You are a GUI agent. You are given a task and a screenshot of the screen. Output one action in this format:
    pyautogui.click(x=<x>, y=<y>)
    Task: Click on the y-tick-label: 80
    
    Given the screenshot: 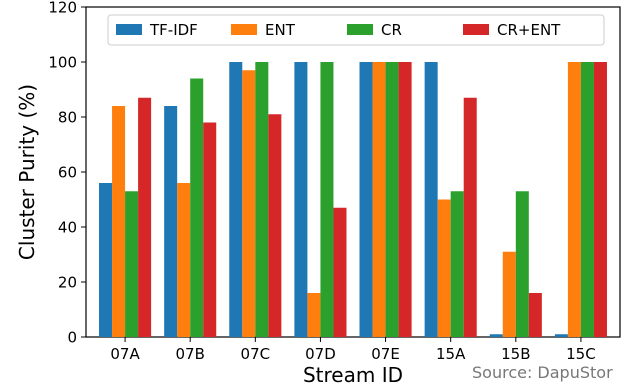 What is the action you would take?
    pyautogui.click(x=67, y=118)
    